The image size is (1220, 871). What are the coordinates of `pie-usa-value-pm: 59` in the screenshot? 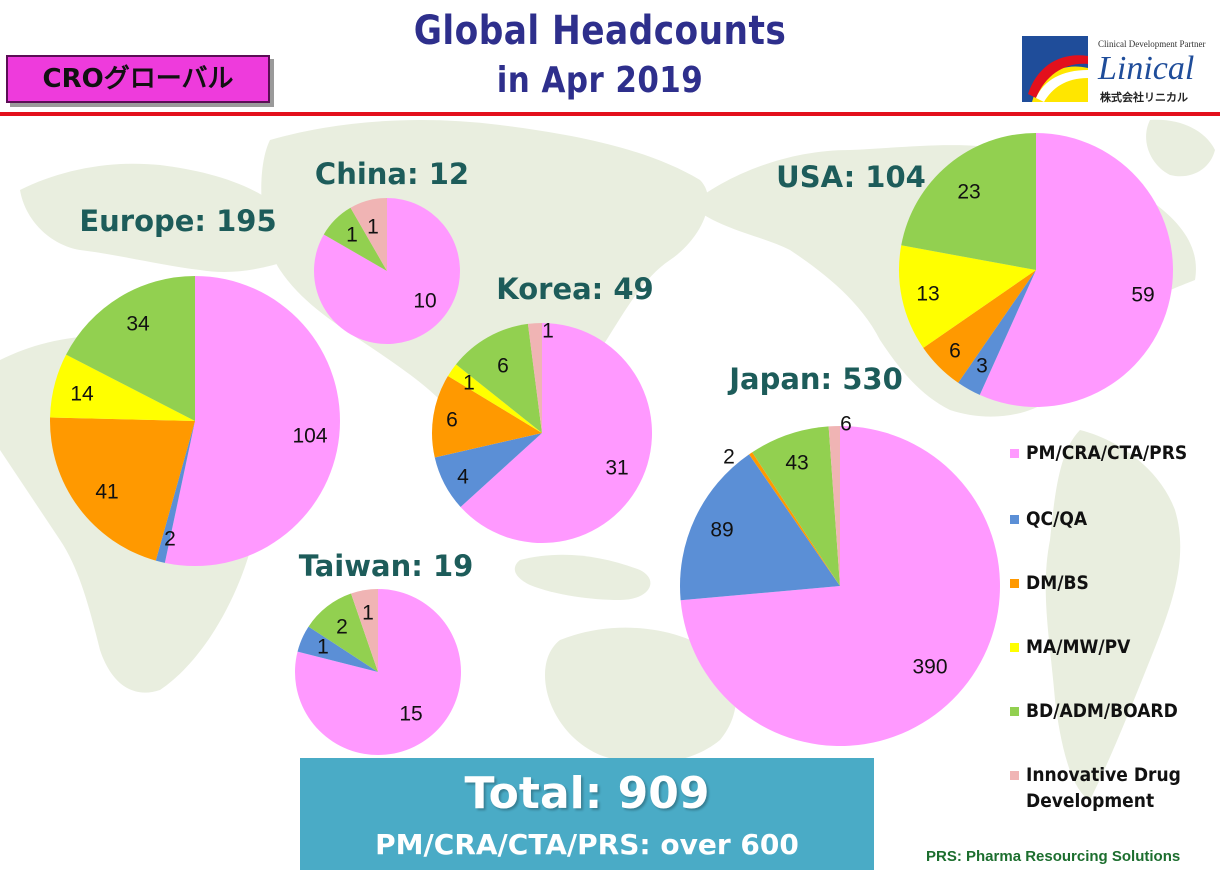 It's located at (1142, 295).